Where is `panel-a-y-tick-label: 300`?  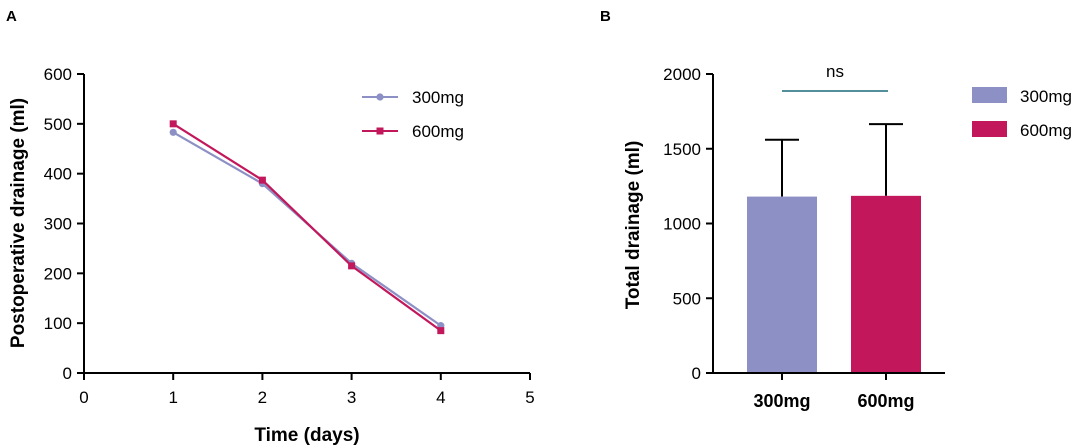 panel-a-y-tick-label: 300 is located at coordinates (58, 224).